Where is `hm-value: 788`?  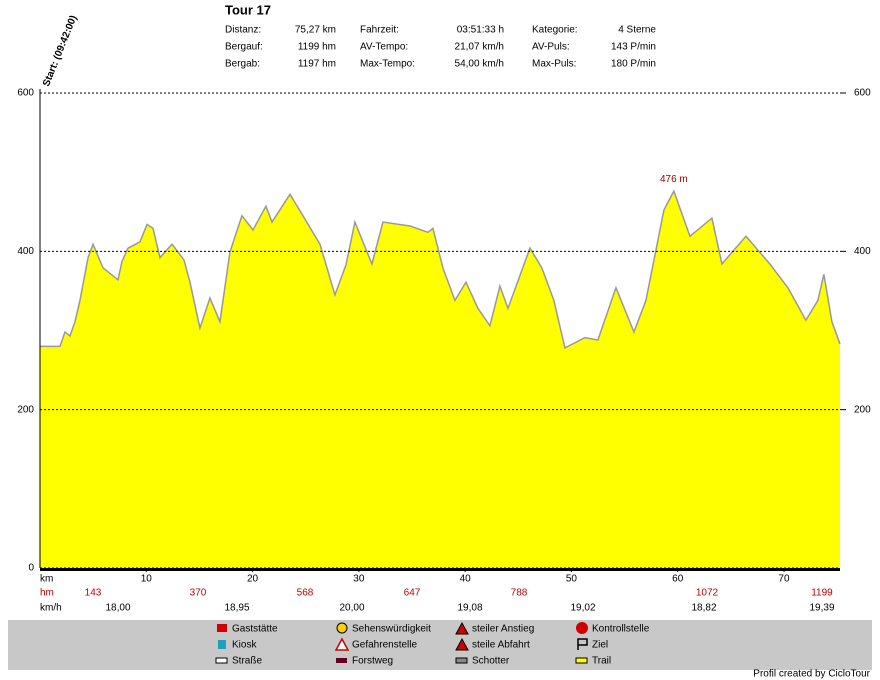
hm-value: 788 is located at coordinates (519, 593).